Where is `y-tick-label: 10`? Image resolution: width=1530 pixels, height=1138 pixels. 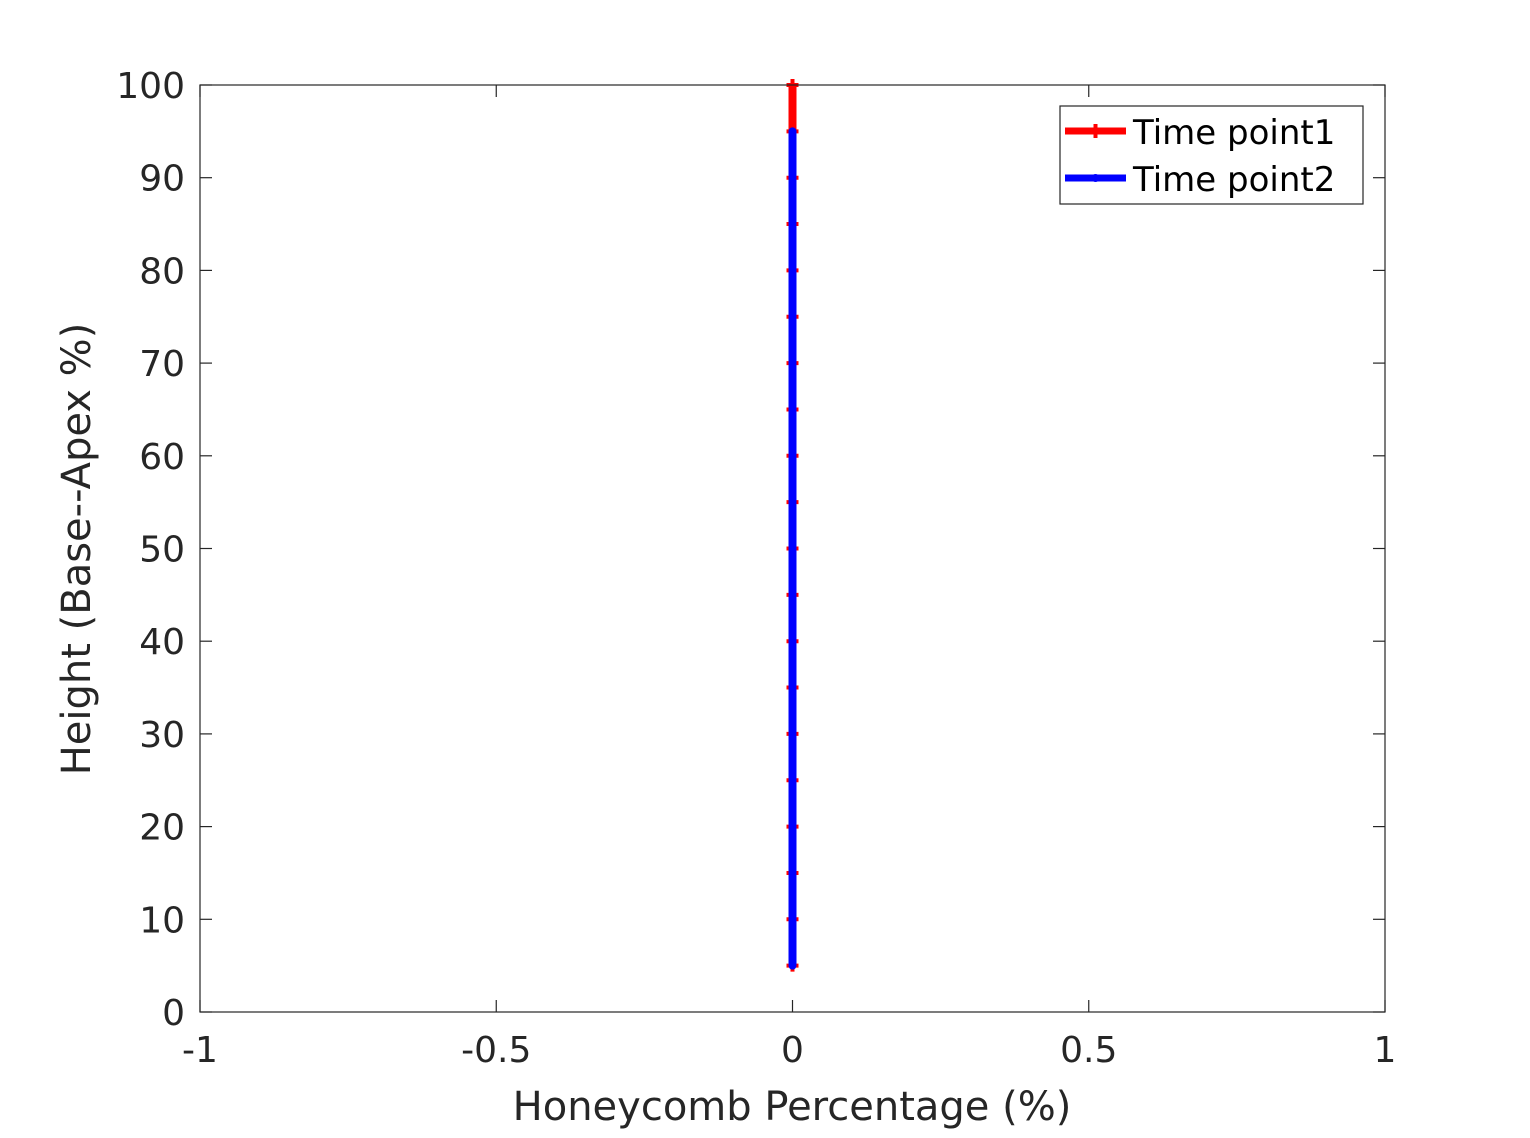
y-tick-label: 10 is located at coordinates (162, 920).